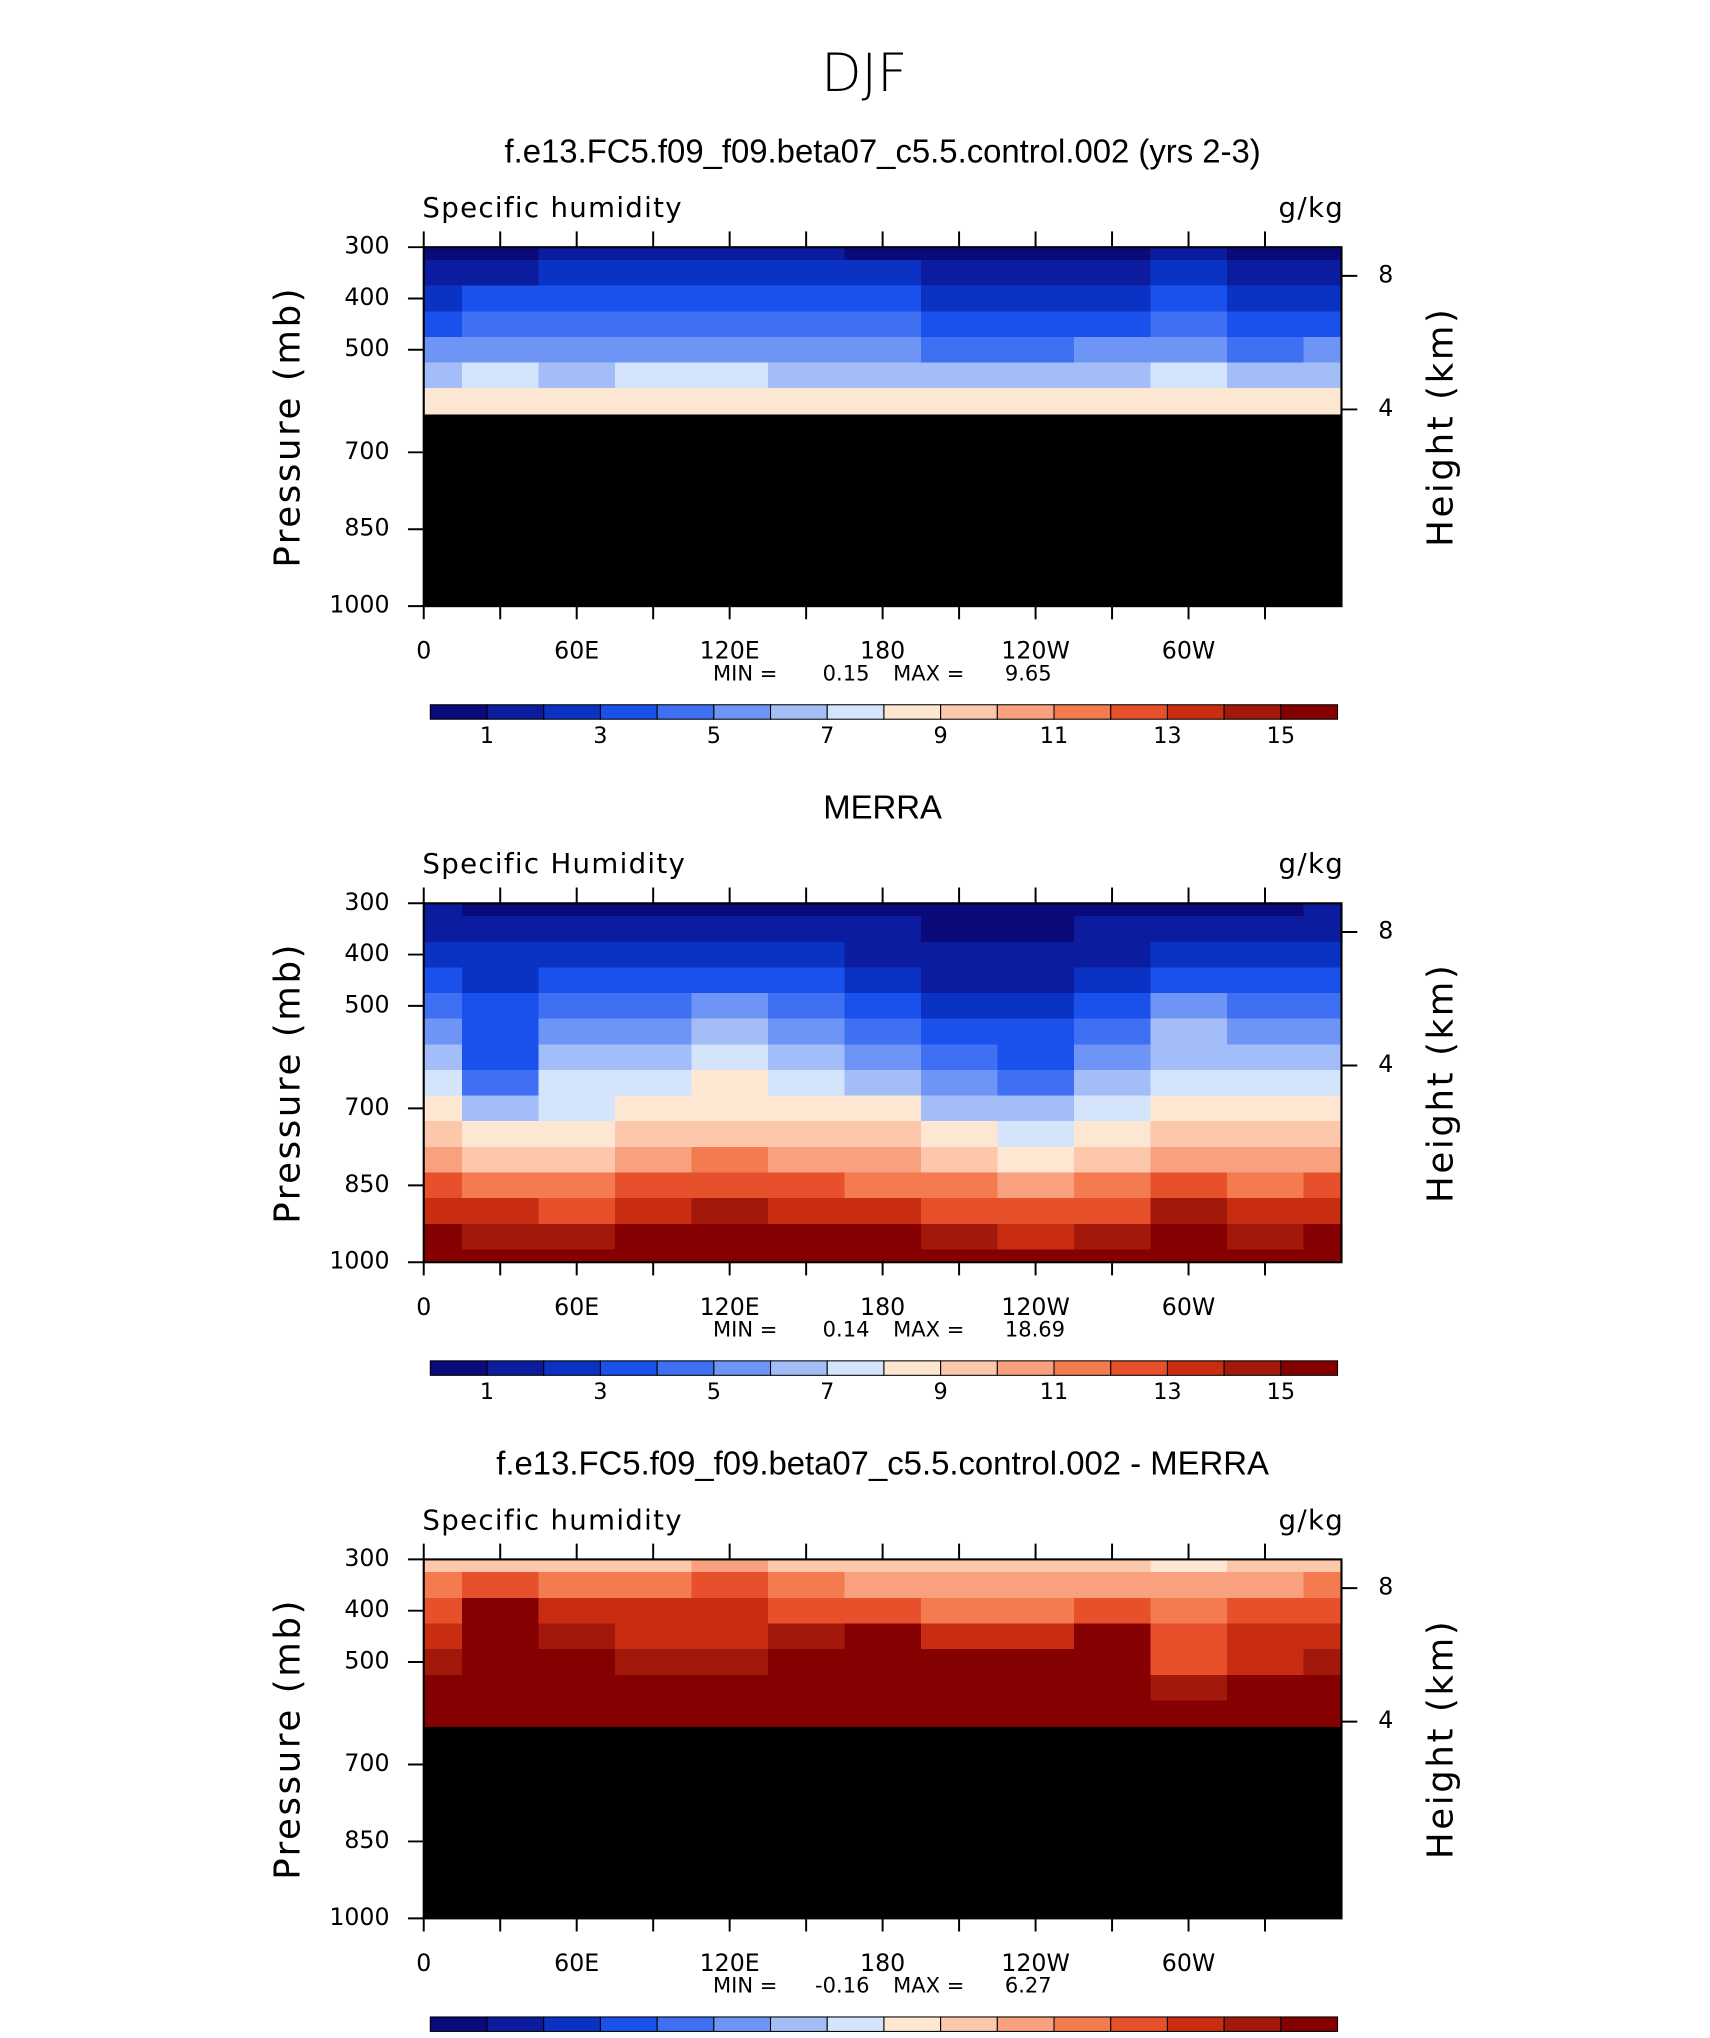 The image size is (1710, 2038). Describe the element at coordinates (366, 1004) in the screenshot. I see `y-tick-label: 500` at that location.